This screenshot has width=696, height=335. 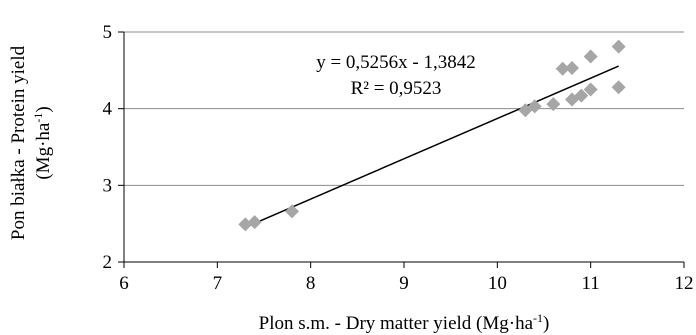 What do you see at coordinates (108, 262) in the screenshot?
I see `y-tick-label: 2` at bounding box center [108, 262].